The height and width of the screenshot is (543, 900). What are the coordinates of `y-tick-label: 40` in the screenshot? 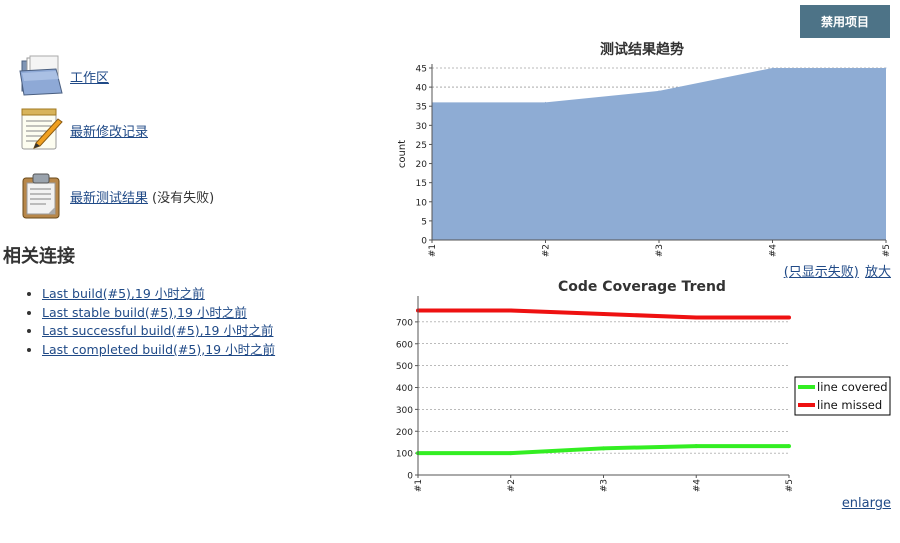 It's located at (422, 89).